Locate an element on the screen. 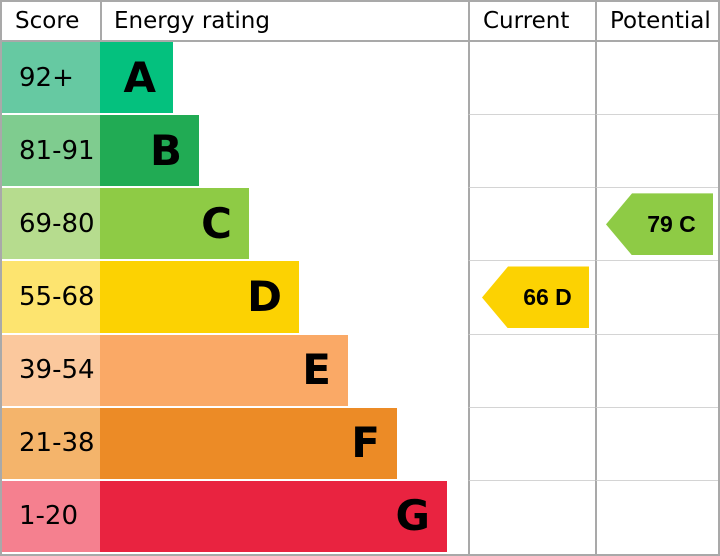 The image size is (720, 556). potential-rating-arrow: 79 C is located at coordinates (659, 224).